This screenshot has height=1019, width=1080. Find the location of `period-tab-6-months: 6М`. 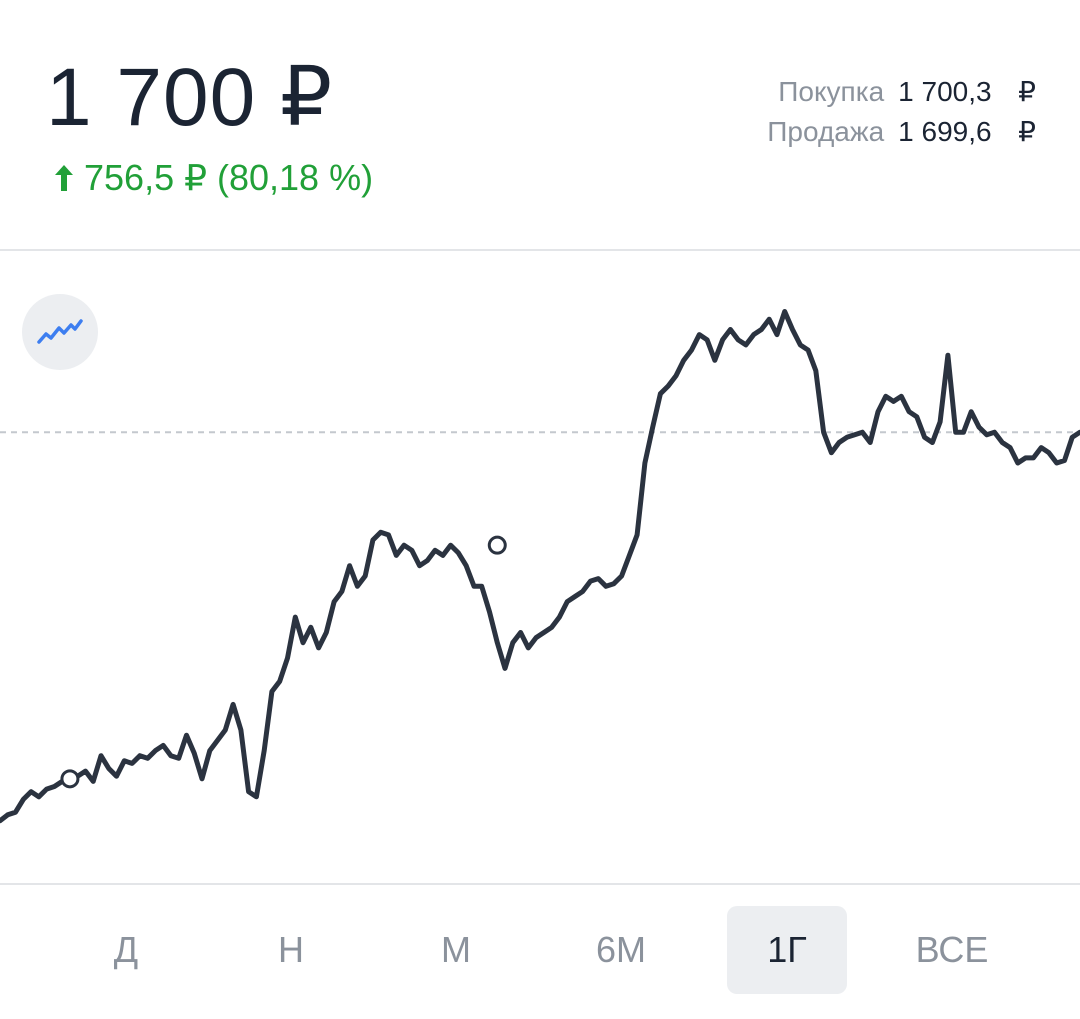

period-tab-6-months: 6М is located at coordinates (621, 950).